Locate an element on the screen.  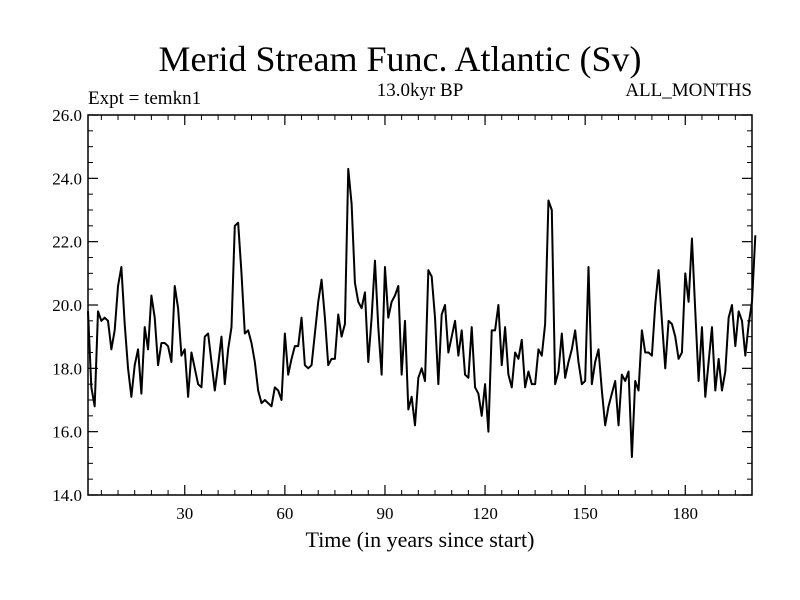
period-label: 13.0kyr BP is located at coordinates (420, 90).